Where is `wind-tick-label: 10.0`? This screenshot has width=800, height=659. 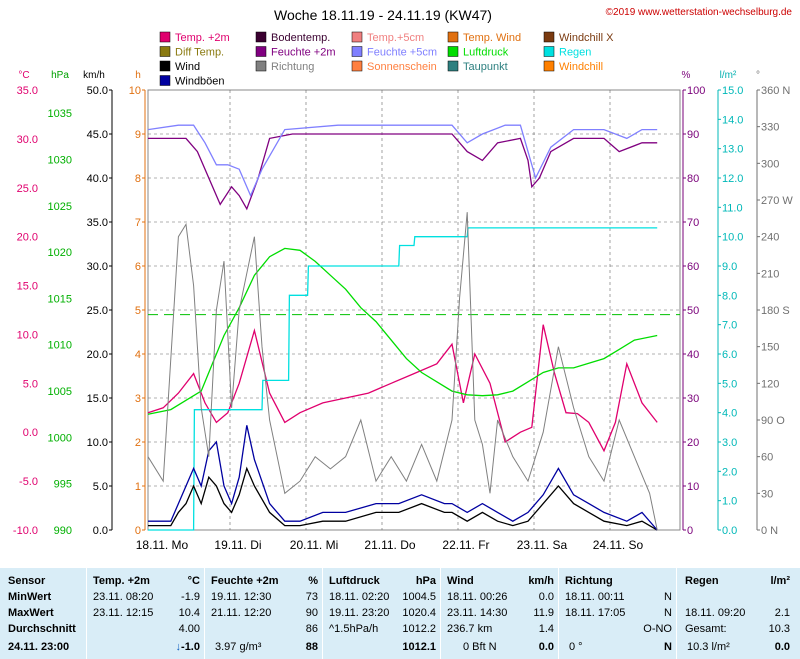 wind-tick-label: 10.0 is located at coordinates (97, 443).